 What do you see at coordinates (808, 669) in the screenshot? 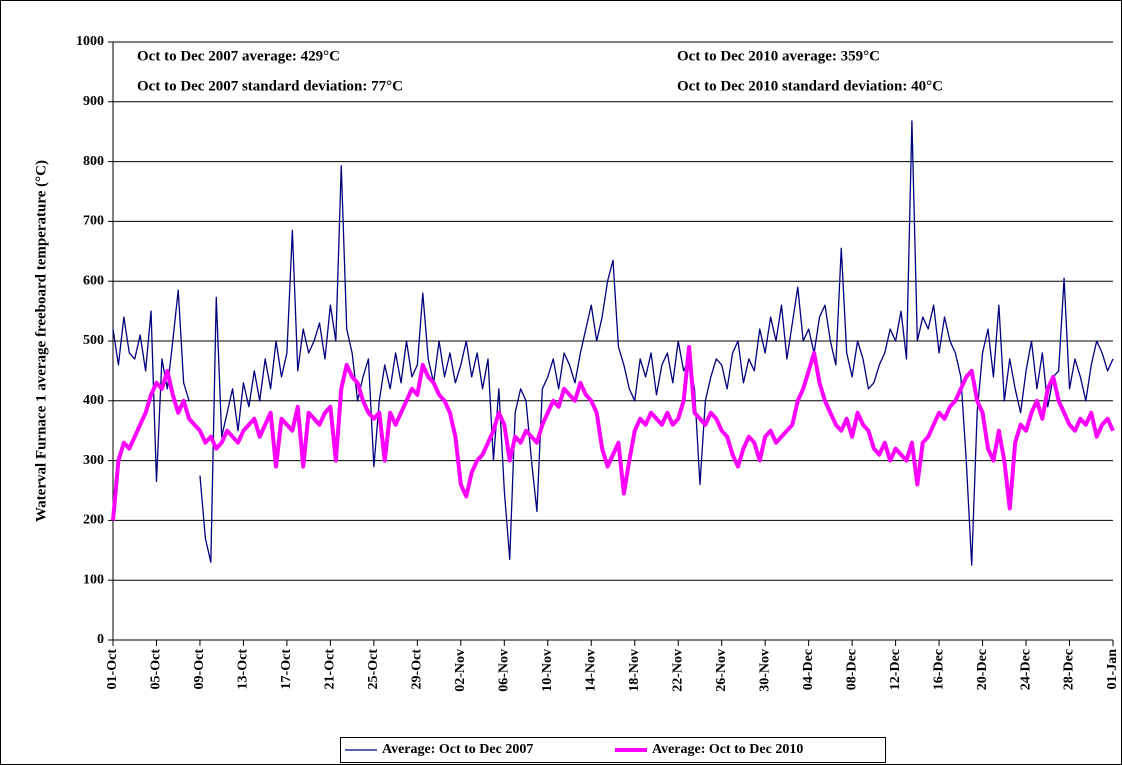
I see `x-tick-label: 04-Dec` at bounding box center [808, 669].